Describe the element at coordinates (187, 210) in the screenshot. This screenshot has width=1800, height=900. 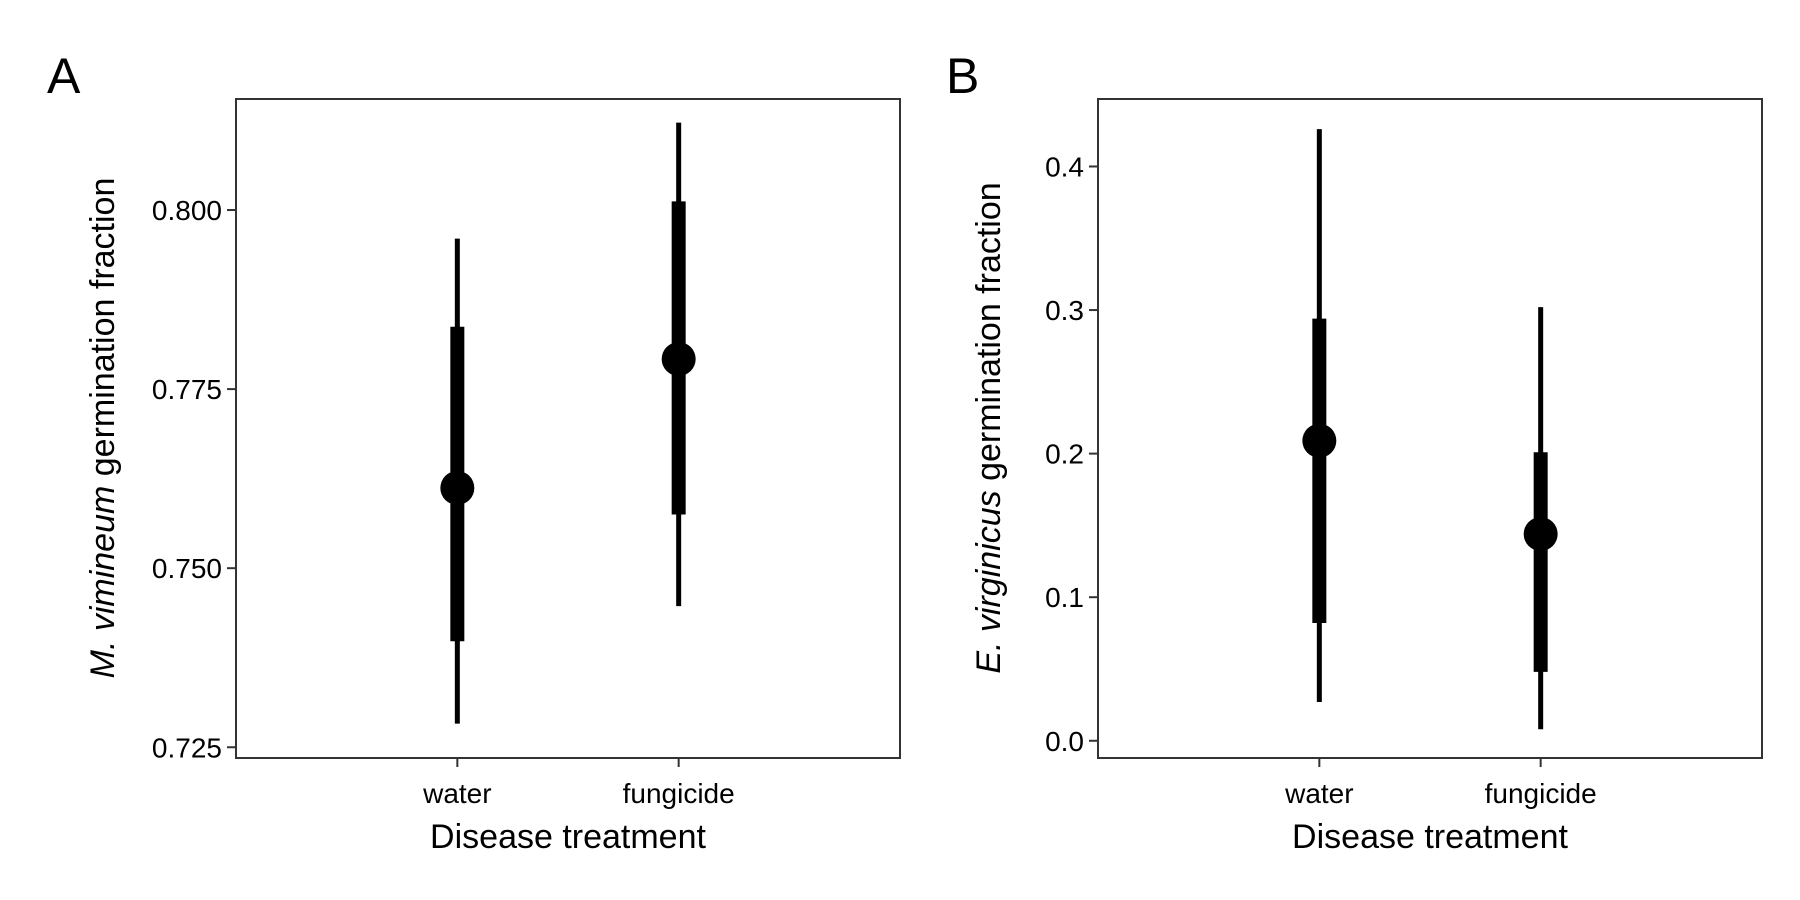
I see `panel-a-y-tick-label: 0.800` at that location.